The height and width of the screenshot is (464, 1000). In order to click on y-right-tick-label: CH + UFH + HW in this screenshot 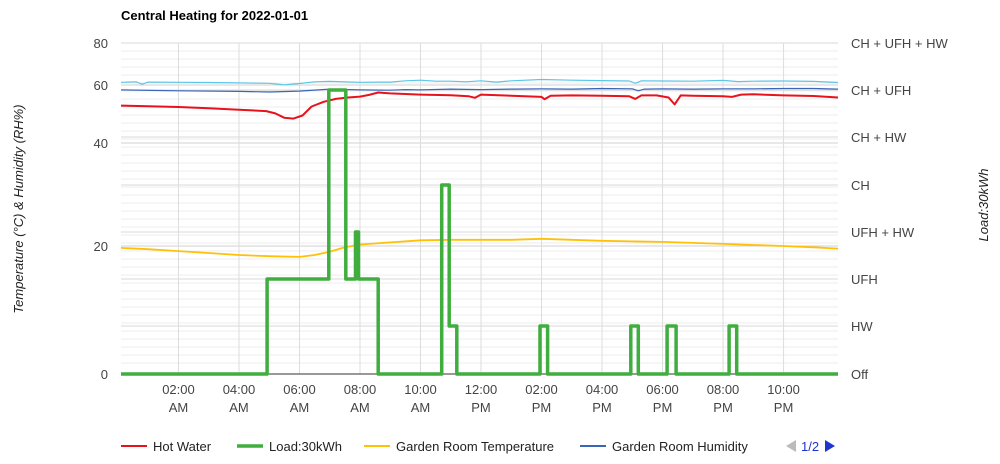, I will do `click(900, 43)`.